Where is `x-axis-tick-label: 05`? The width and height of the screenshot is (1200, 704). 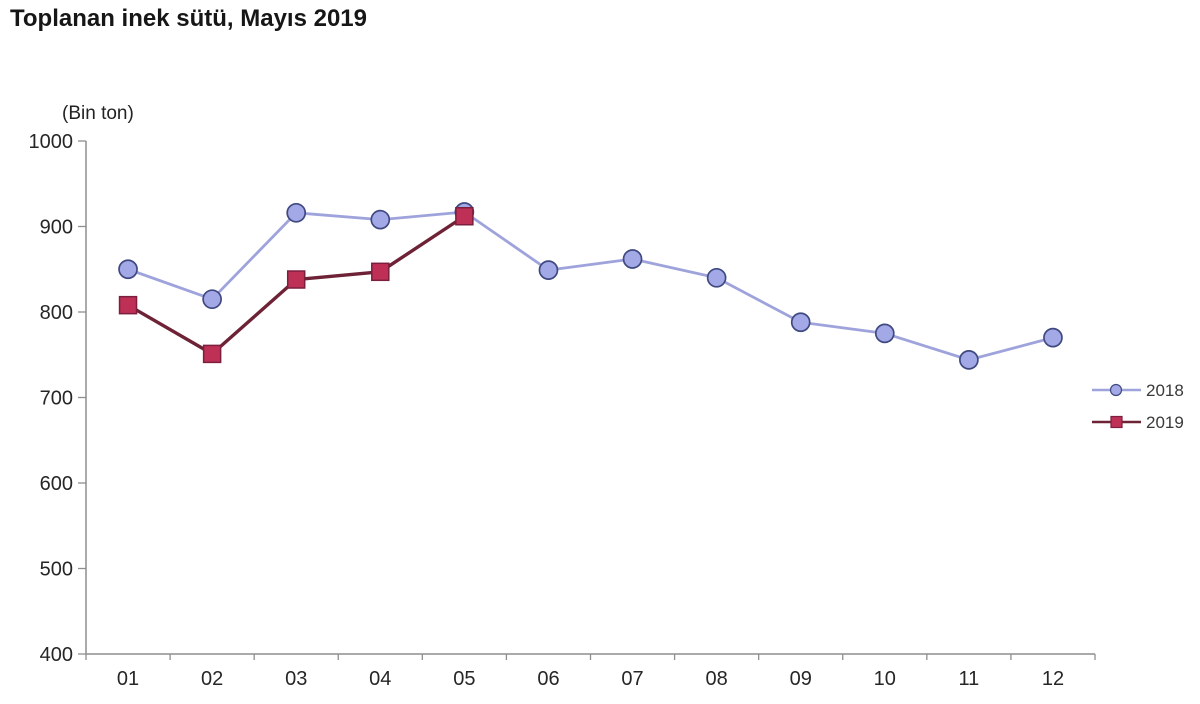 x-axis-tick-label: 05 is located at coordinates (464, 679).